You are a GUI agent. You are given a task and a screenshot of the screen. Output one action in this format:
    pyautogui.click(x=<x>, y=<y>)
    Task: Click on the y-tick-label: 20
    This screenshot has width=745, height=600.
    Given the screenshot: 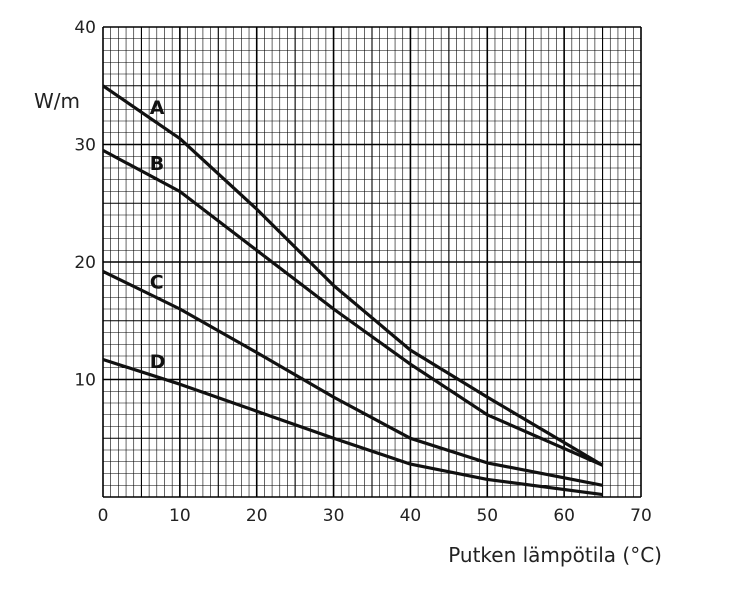 What is the action you would take?
    pyautogui.click(x=85, y=263)
    